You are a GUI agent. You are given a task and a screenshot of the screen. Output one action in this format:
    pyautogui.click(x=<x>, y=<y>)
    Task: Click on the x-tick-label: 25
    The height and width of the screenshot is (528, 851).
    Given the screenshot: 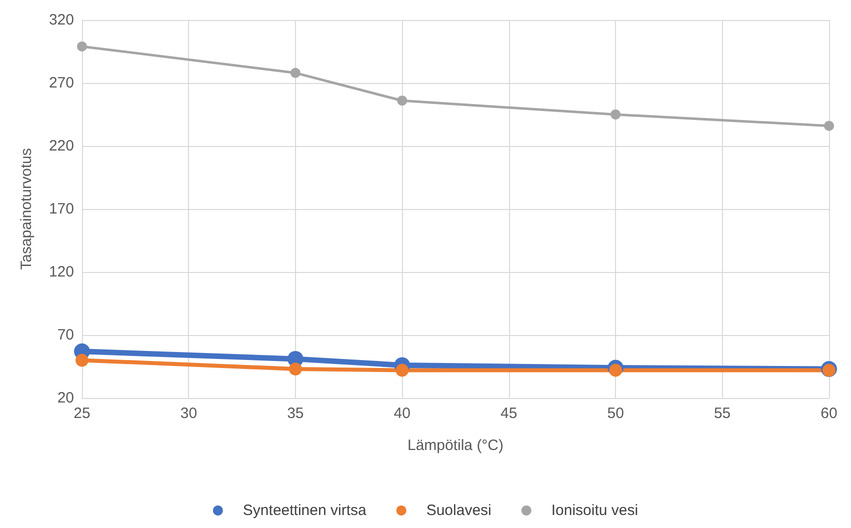 What is the action you would take?
    pyautogui.click(x=82, y=413)
    